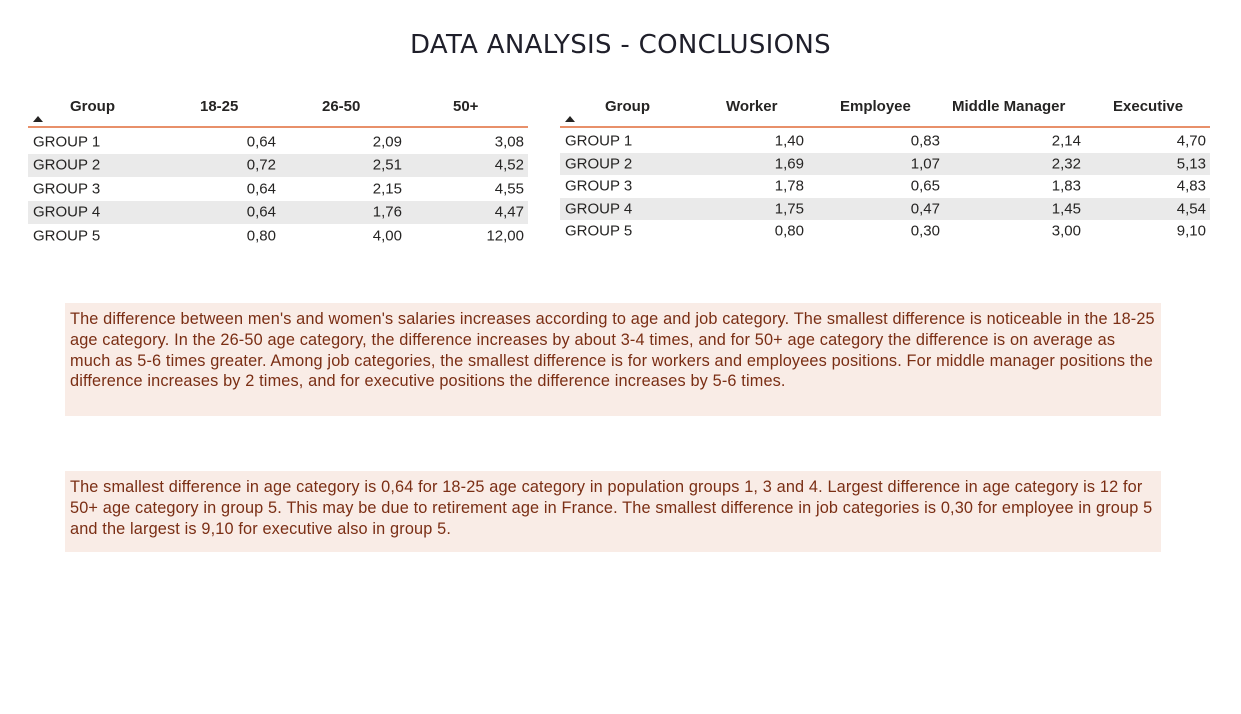 This screenshot has height=714, width=1241. I want to click on table-row: GROUP 3 1,78 0,65 1,83 4,83, so click(885, 186).